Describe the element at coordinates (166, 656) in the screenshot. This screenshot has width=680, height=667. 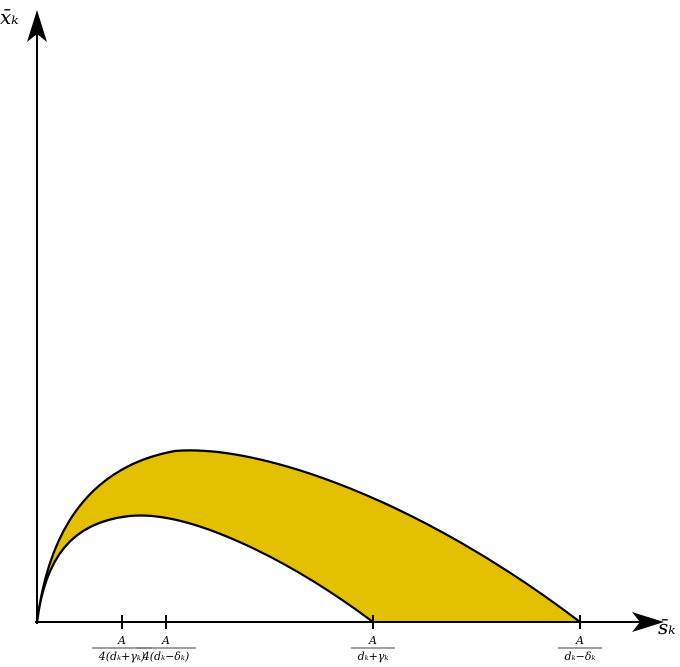
I see `tick-denominator: 4(dₖ−δₖ)` at that location.